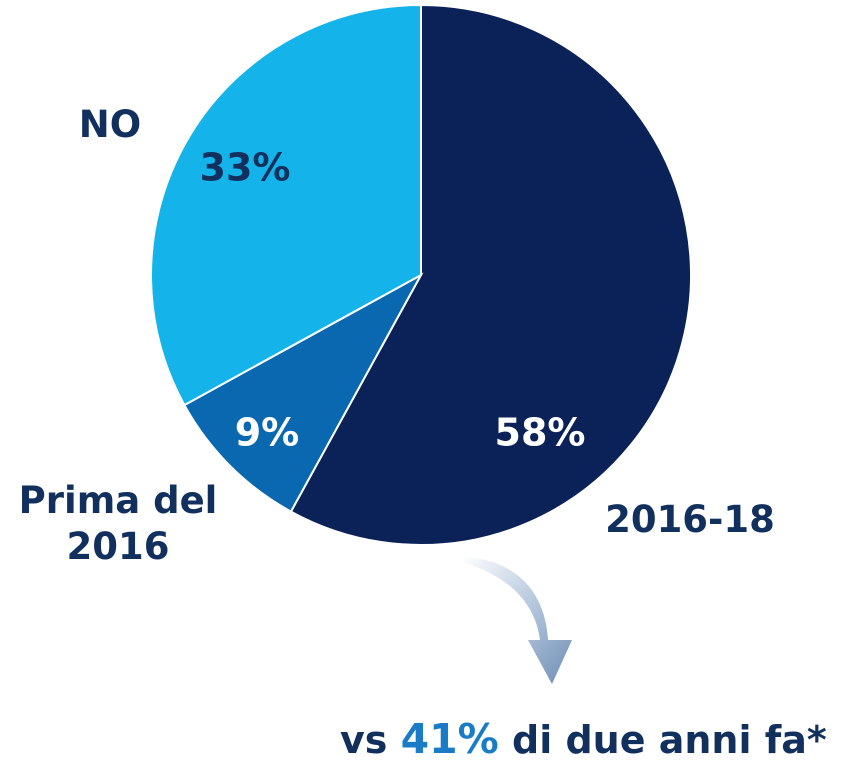 The height and width of the screenshot is (761, 846). Describe the element at coordinates (669, 739) in the screenshot. I see `annotation-suffix: di due anni fa*` at that location.